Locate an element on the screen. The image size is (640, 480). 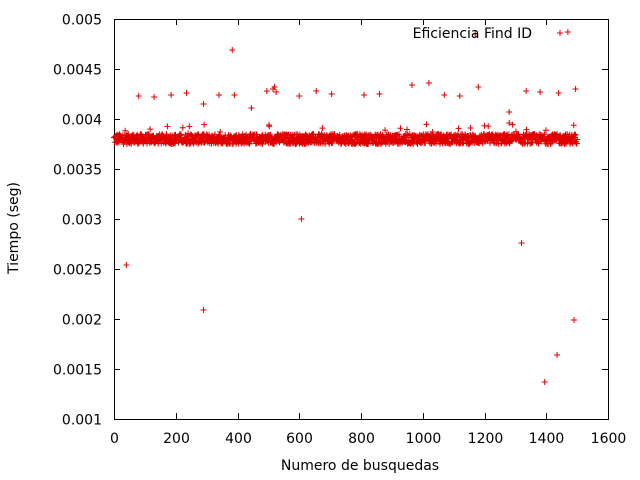
legend-marker-plus is located at coordinates (560, 33).